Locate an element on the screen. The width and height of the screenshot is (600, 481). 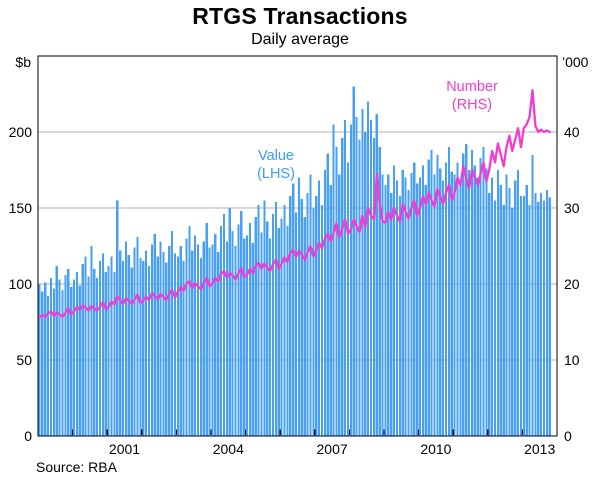
right-axis-tick-label: 40 is located at coordinates (572, 132).